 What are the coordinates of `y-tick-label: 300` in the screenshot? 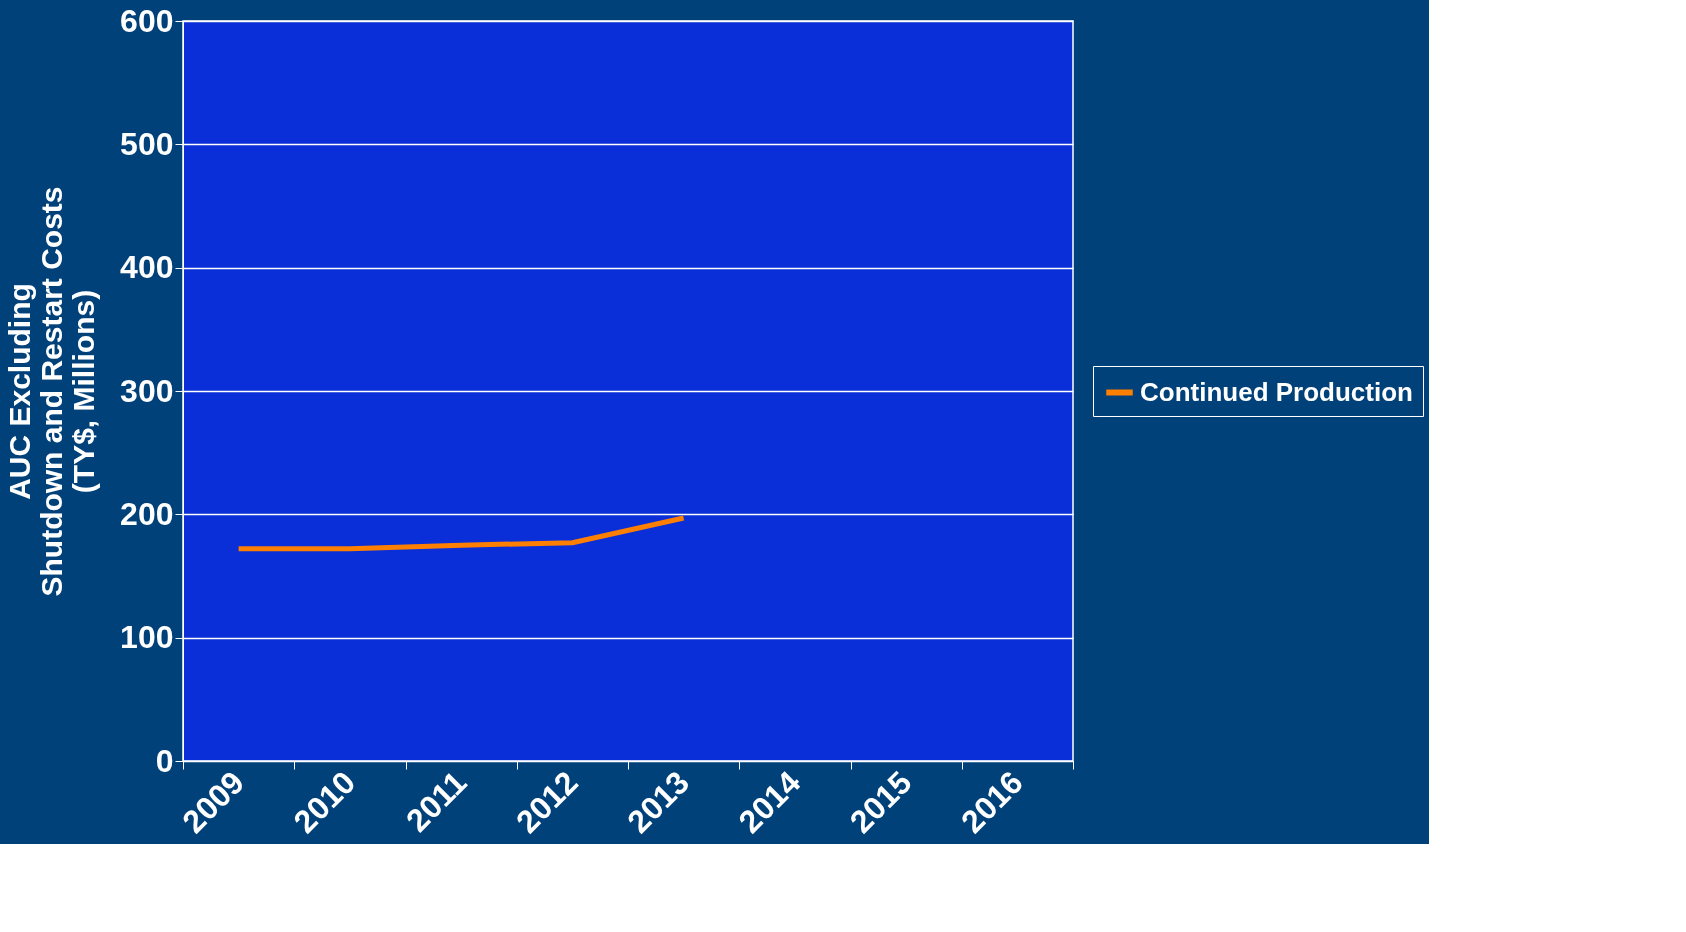 It's located at (147, 390).